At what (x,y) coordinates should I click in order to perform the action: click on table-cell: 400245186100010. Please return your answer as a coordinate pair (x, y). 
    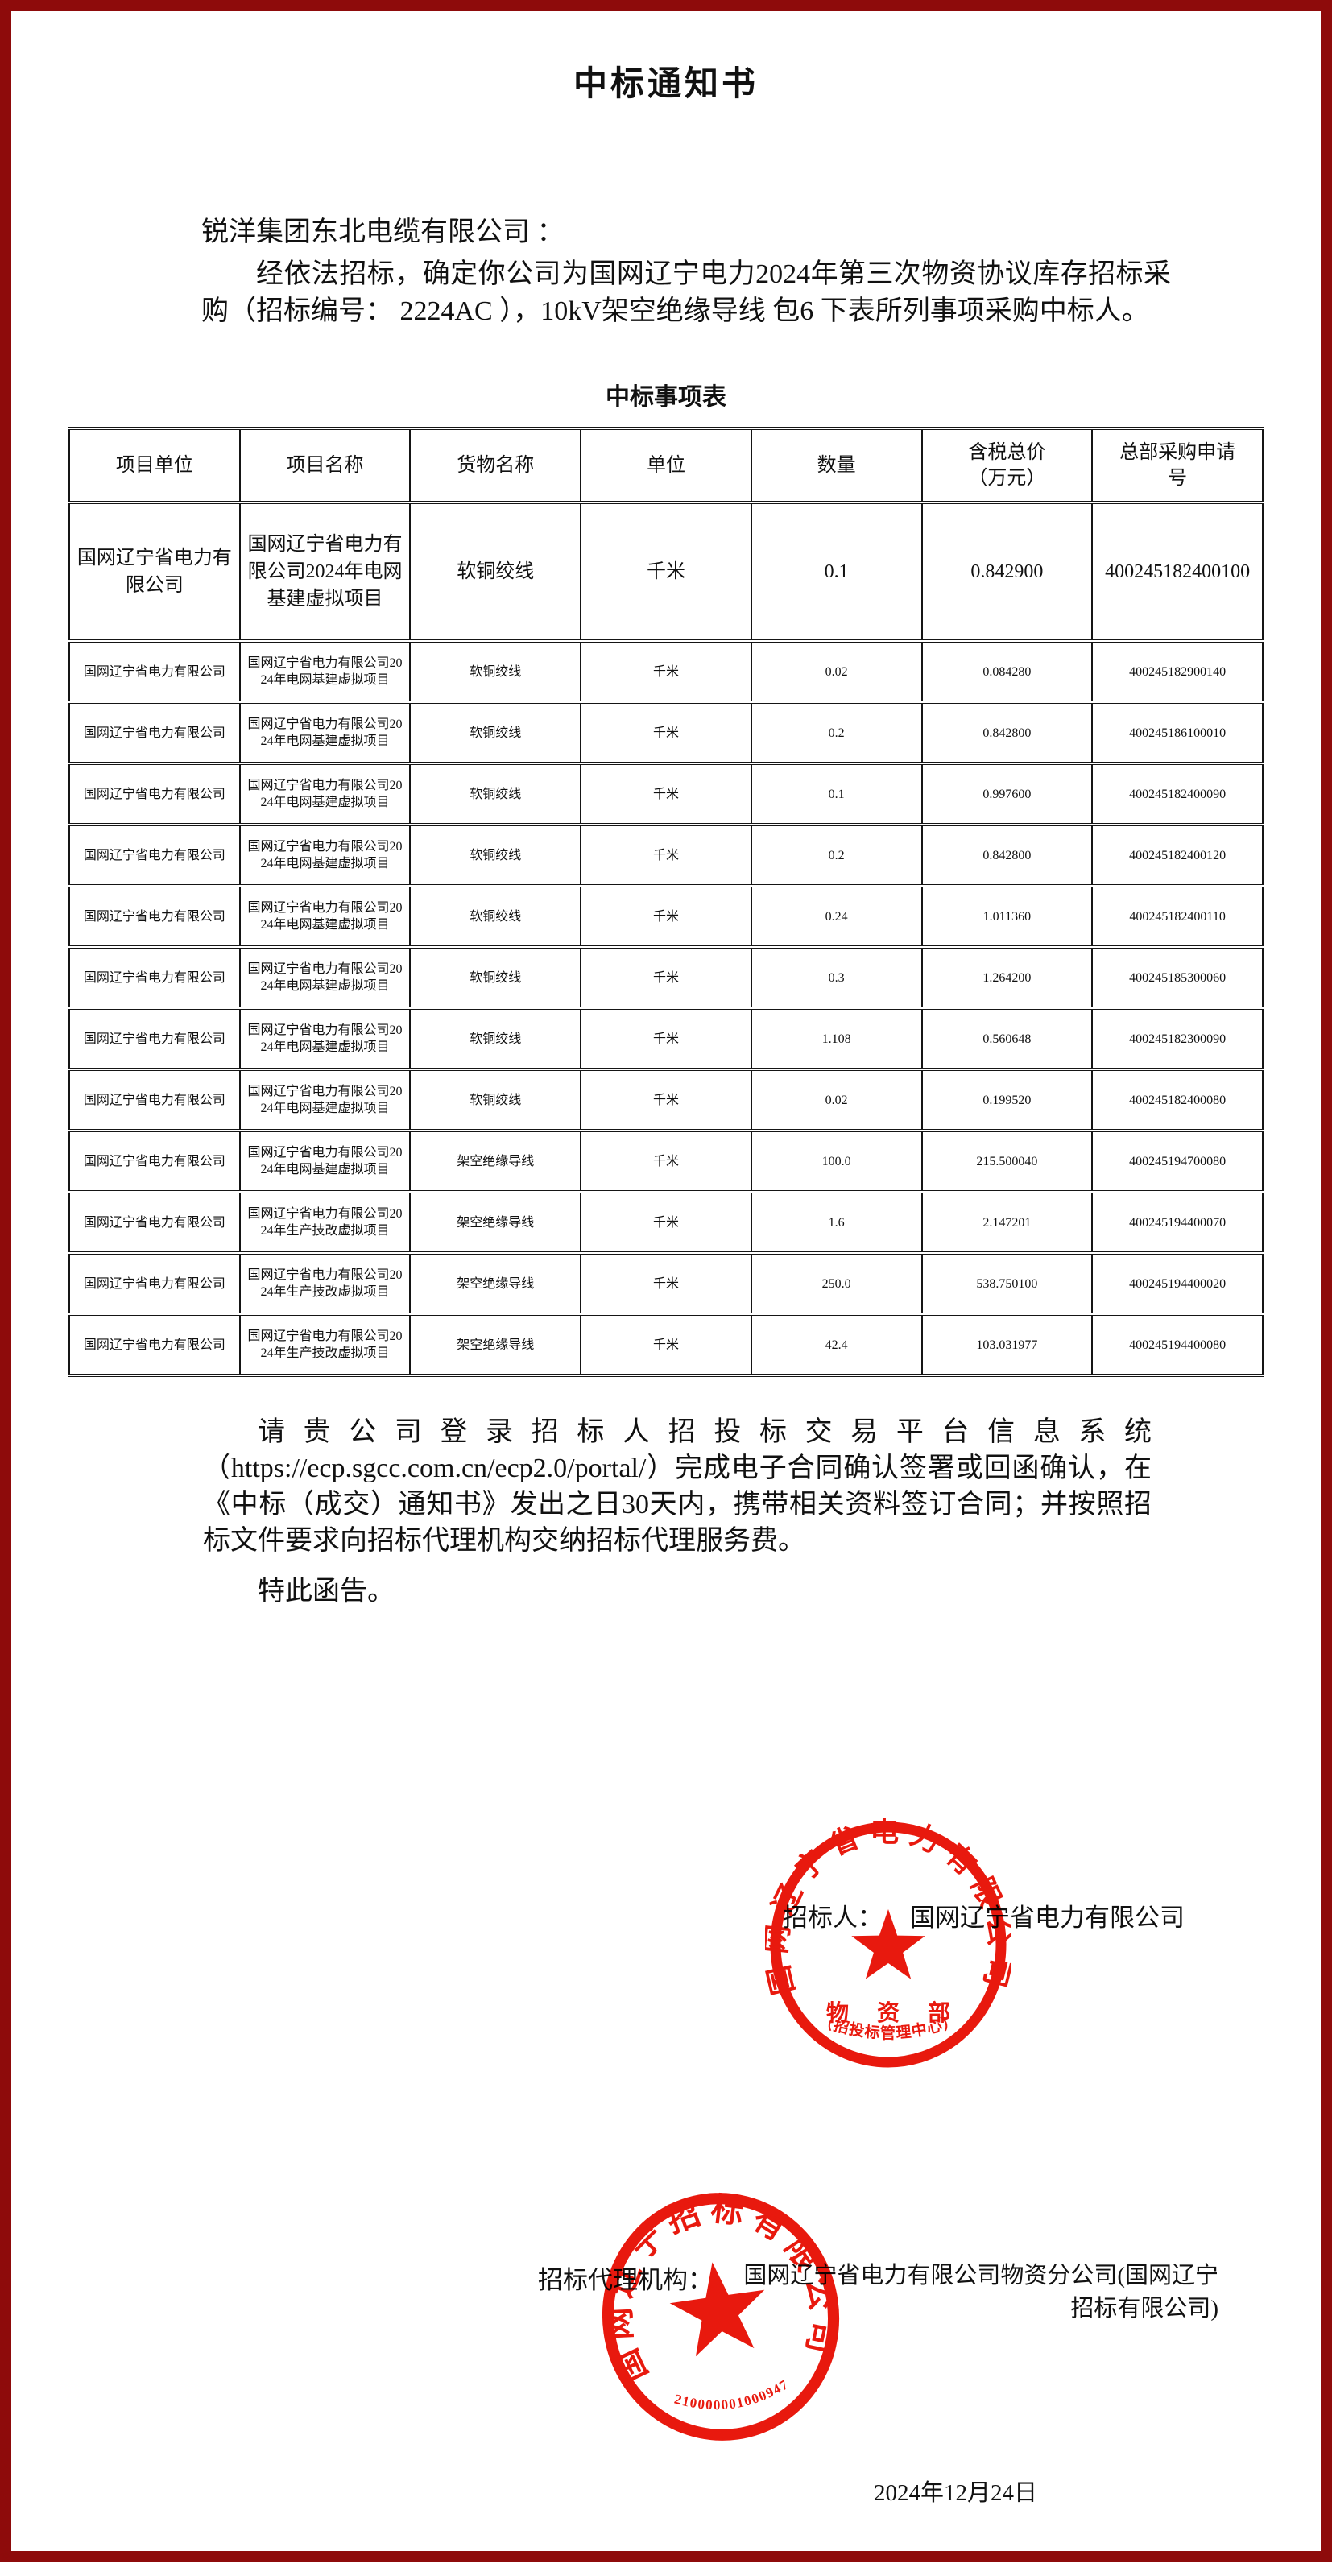
    Looking at the image, I should click on (1177, 732).